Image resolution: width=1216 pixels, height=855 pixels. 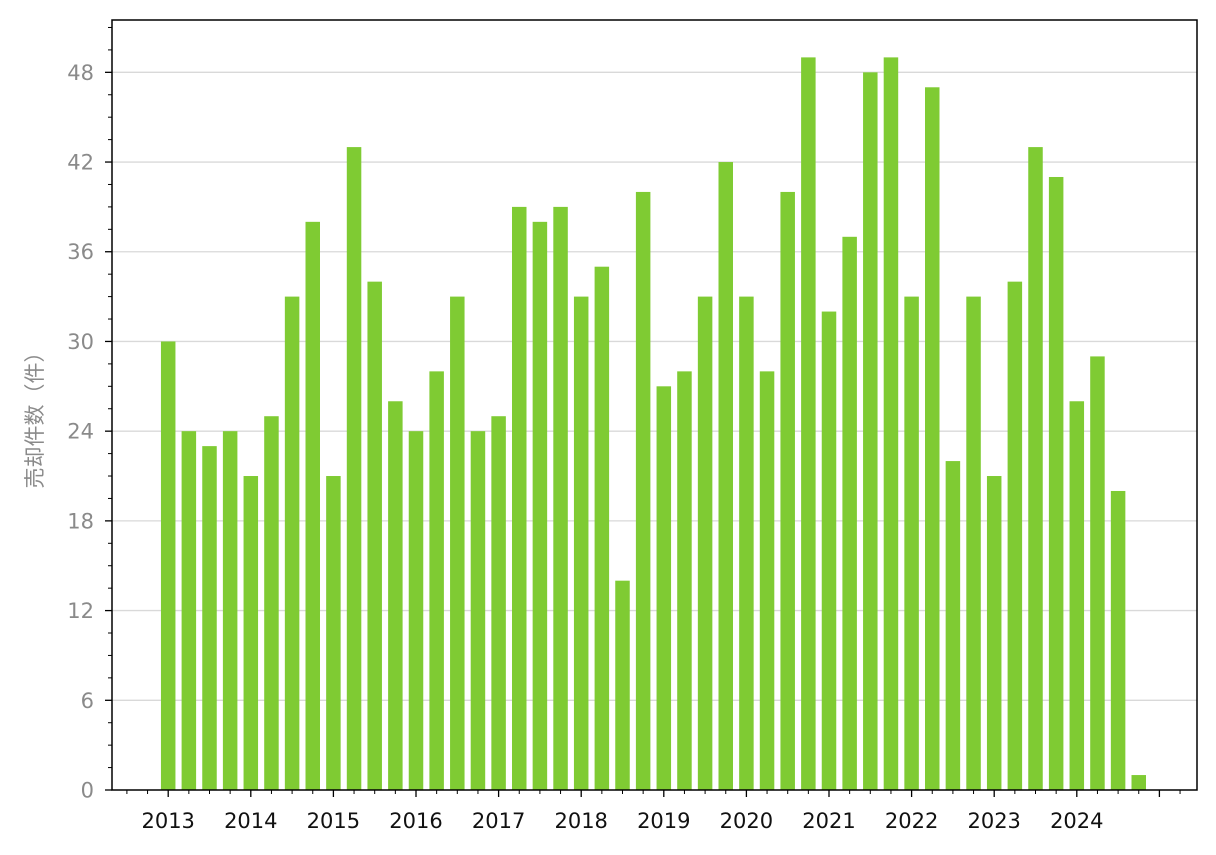 What do you see at coordinates (80, 521) in the screenshot?
I see `y-tick-label: 18` at bounding box center [80, 521].